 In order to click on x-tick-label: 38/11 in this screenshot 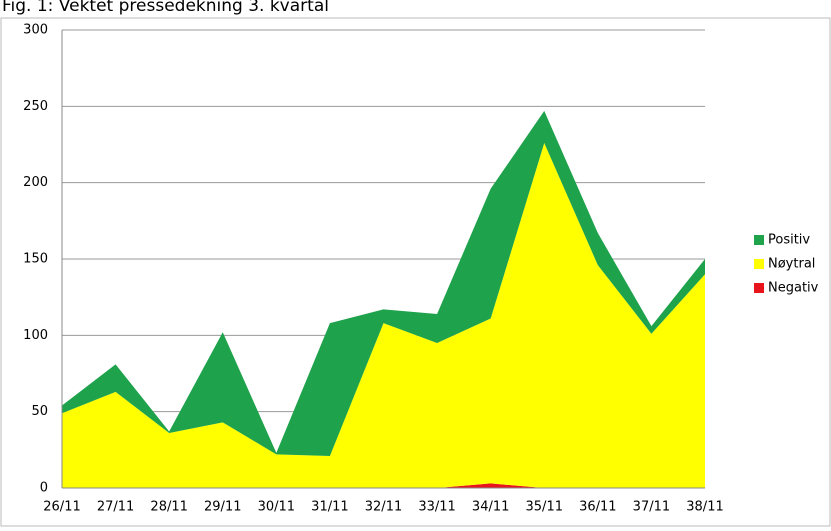, I will do `click(704, 507)`.